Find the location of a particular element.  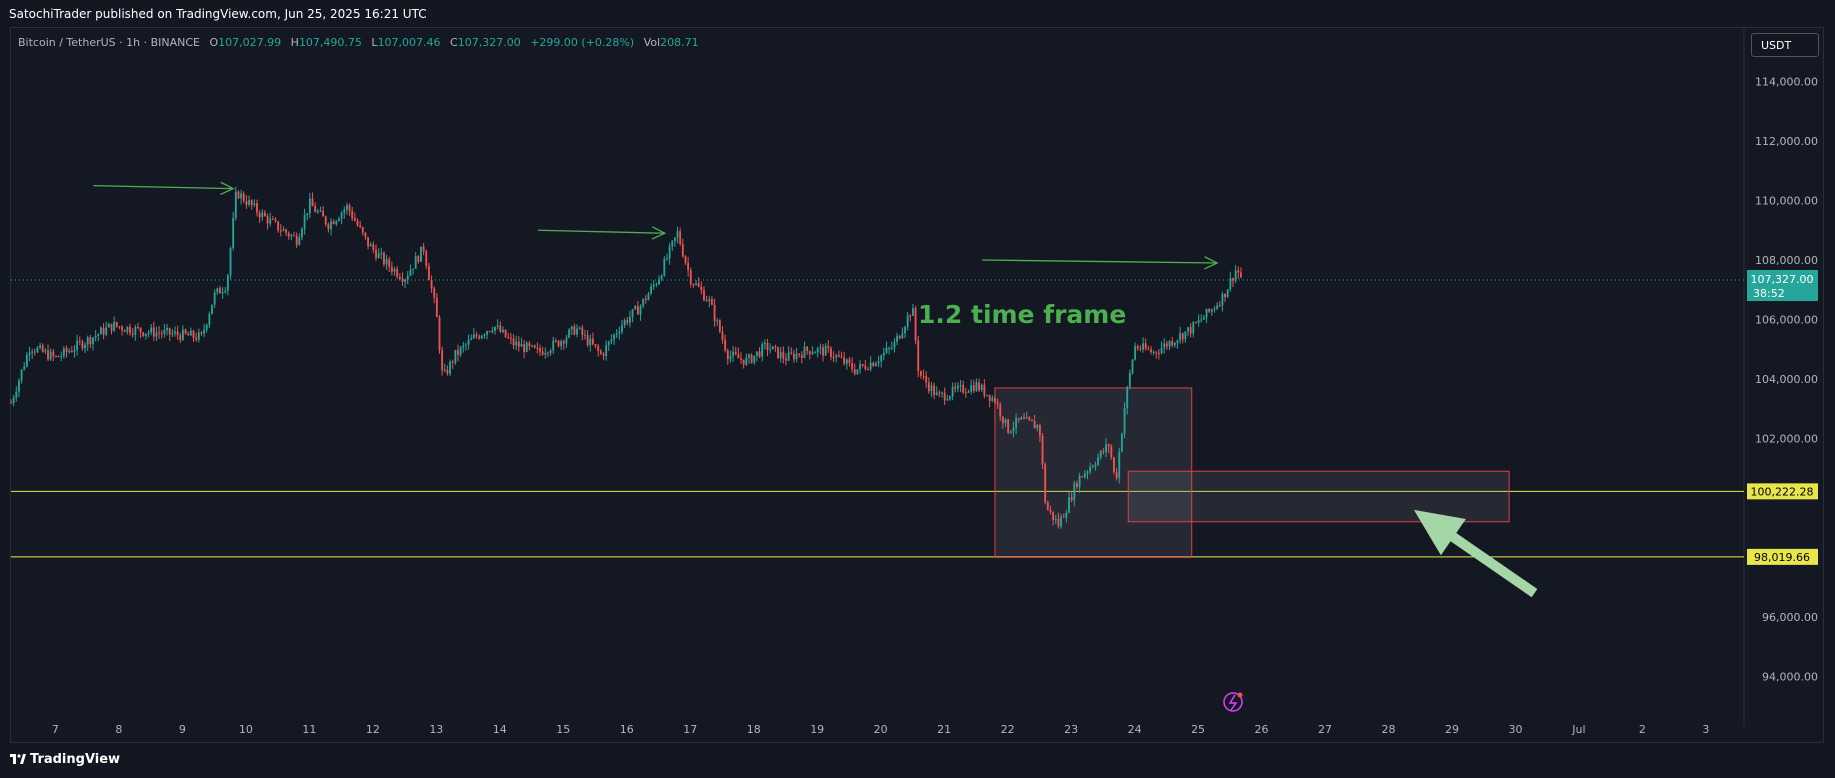

x-tick-label: 18 is located at coordinates (754, 729).